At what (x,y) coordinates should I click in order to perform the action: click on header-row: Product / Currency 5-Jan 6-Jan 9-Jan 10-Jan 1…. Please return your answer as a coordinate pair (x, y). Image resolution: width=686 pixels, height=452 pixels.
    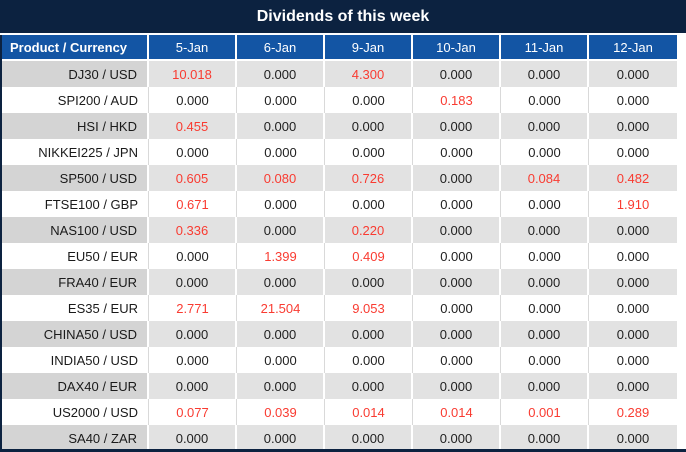
    Looking at the image, I should click on (339, 48).